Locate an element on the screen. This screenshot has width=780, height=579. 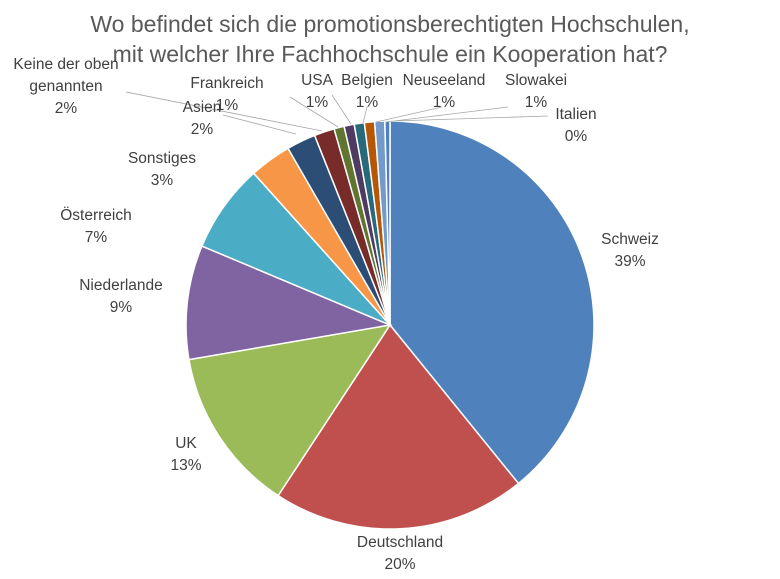
leader-line-frankreich is located at coordinates (314, 112).